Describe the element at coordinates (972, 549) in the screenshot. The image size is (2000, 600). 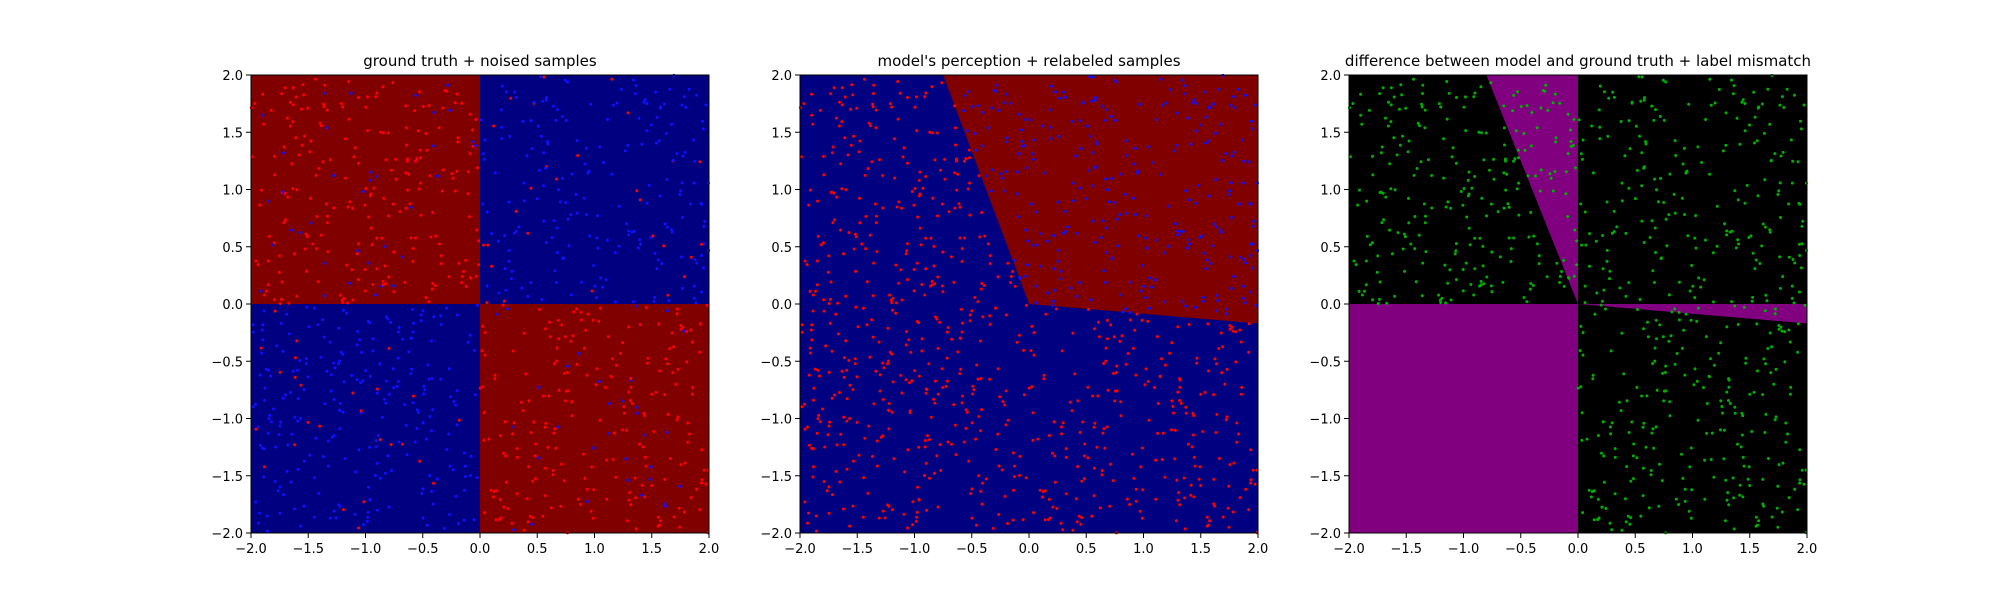
I see `x-tick-label: −0.5` at that location.